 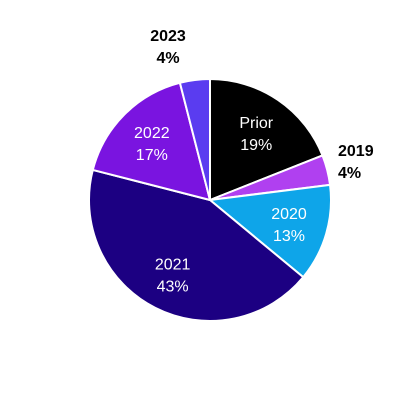 What do you see at coordinates (167, 58) in the screenshot?
I see `slice-pct-2023: 4%` at bounding box center [167, 58].